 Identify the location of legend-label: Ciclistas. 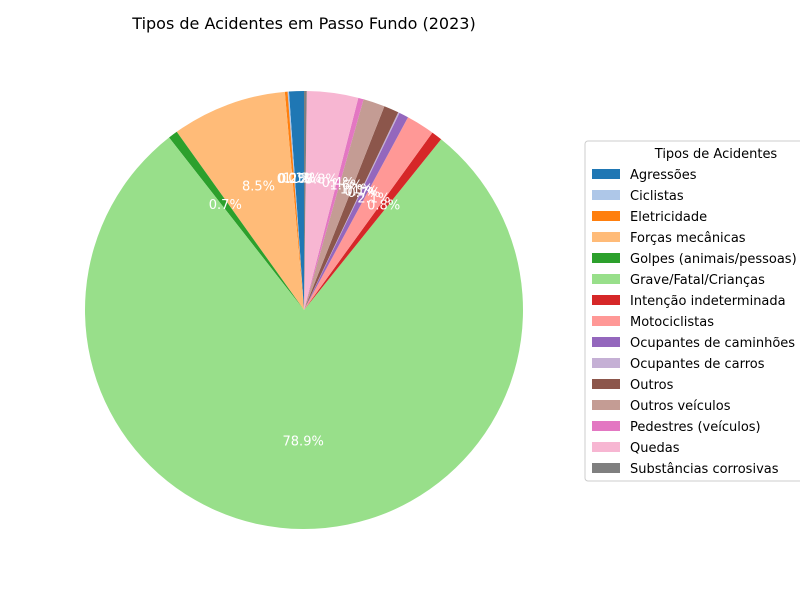
(657, 196).